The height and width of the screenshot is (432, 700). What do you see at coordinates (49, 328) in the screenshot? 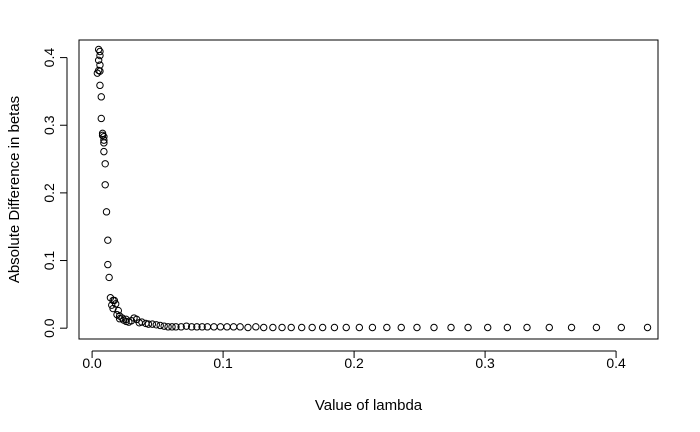
I see `y-tick-label: 0.0` at bounding box center [49, 328].